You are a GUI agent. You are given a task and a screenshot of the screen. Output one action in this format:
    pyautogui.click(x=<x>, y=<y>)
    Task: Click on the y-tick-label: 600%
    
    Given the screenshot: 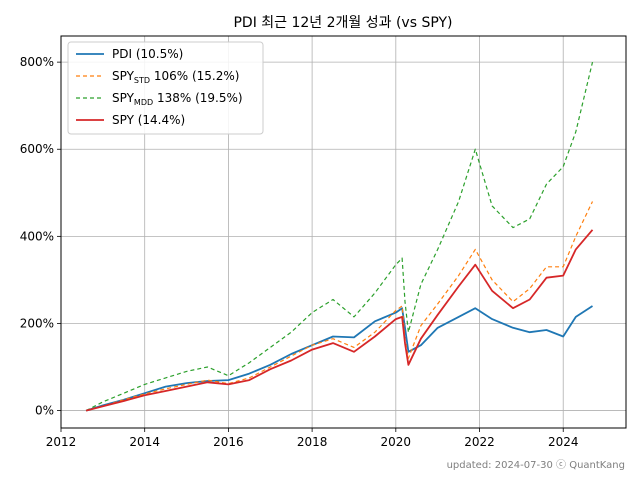 What is the action you would take?
    pyautogui.click(x=37, y=149)
    